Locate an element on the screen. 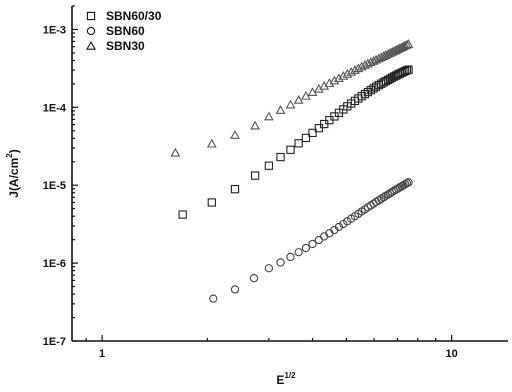  legend-item: SBN60 is located at coordinates (115, 31).